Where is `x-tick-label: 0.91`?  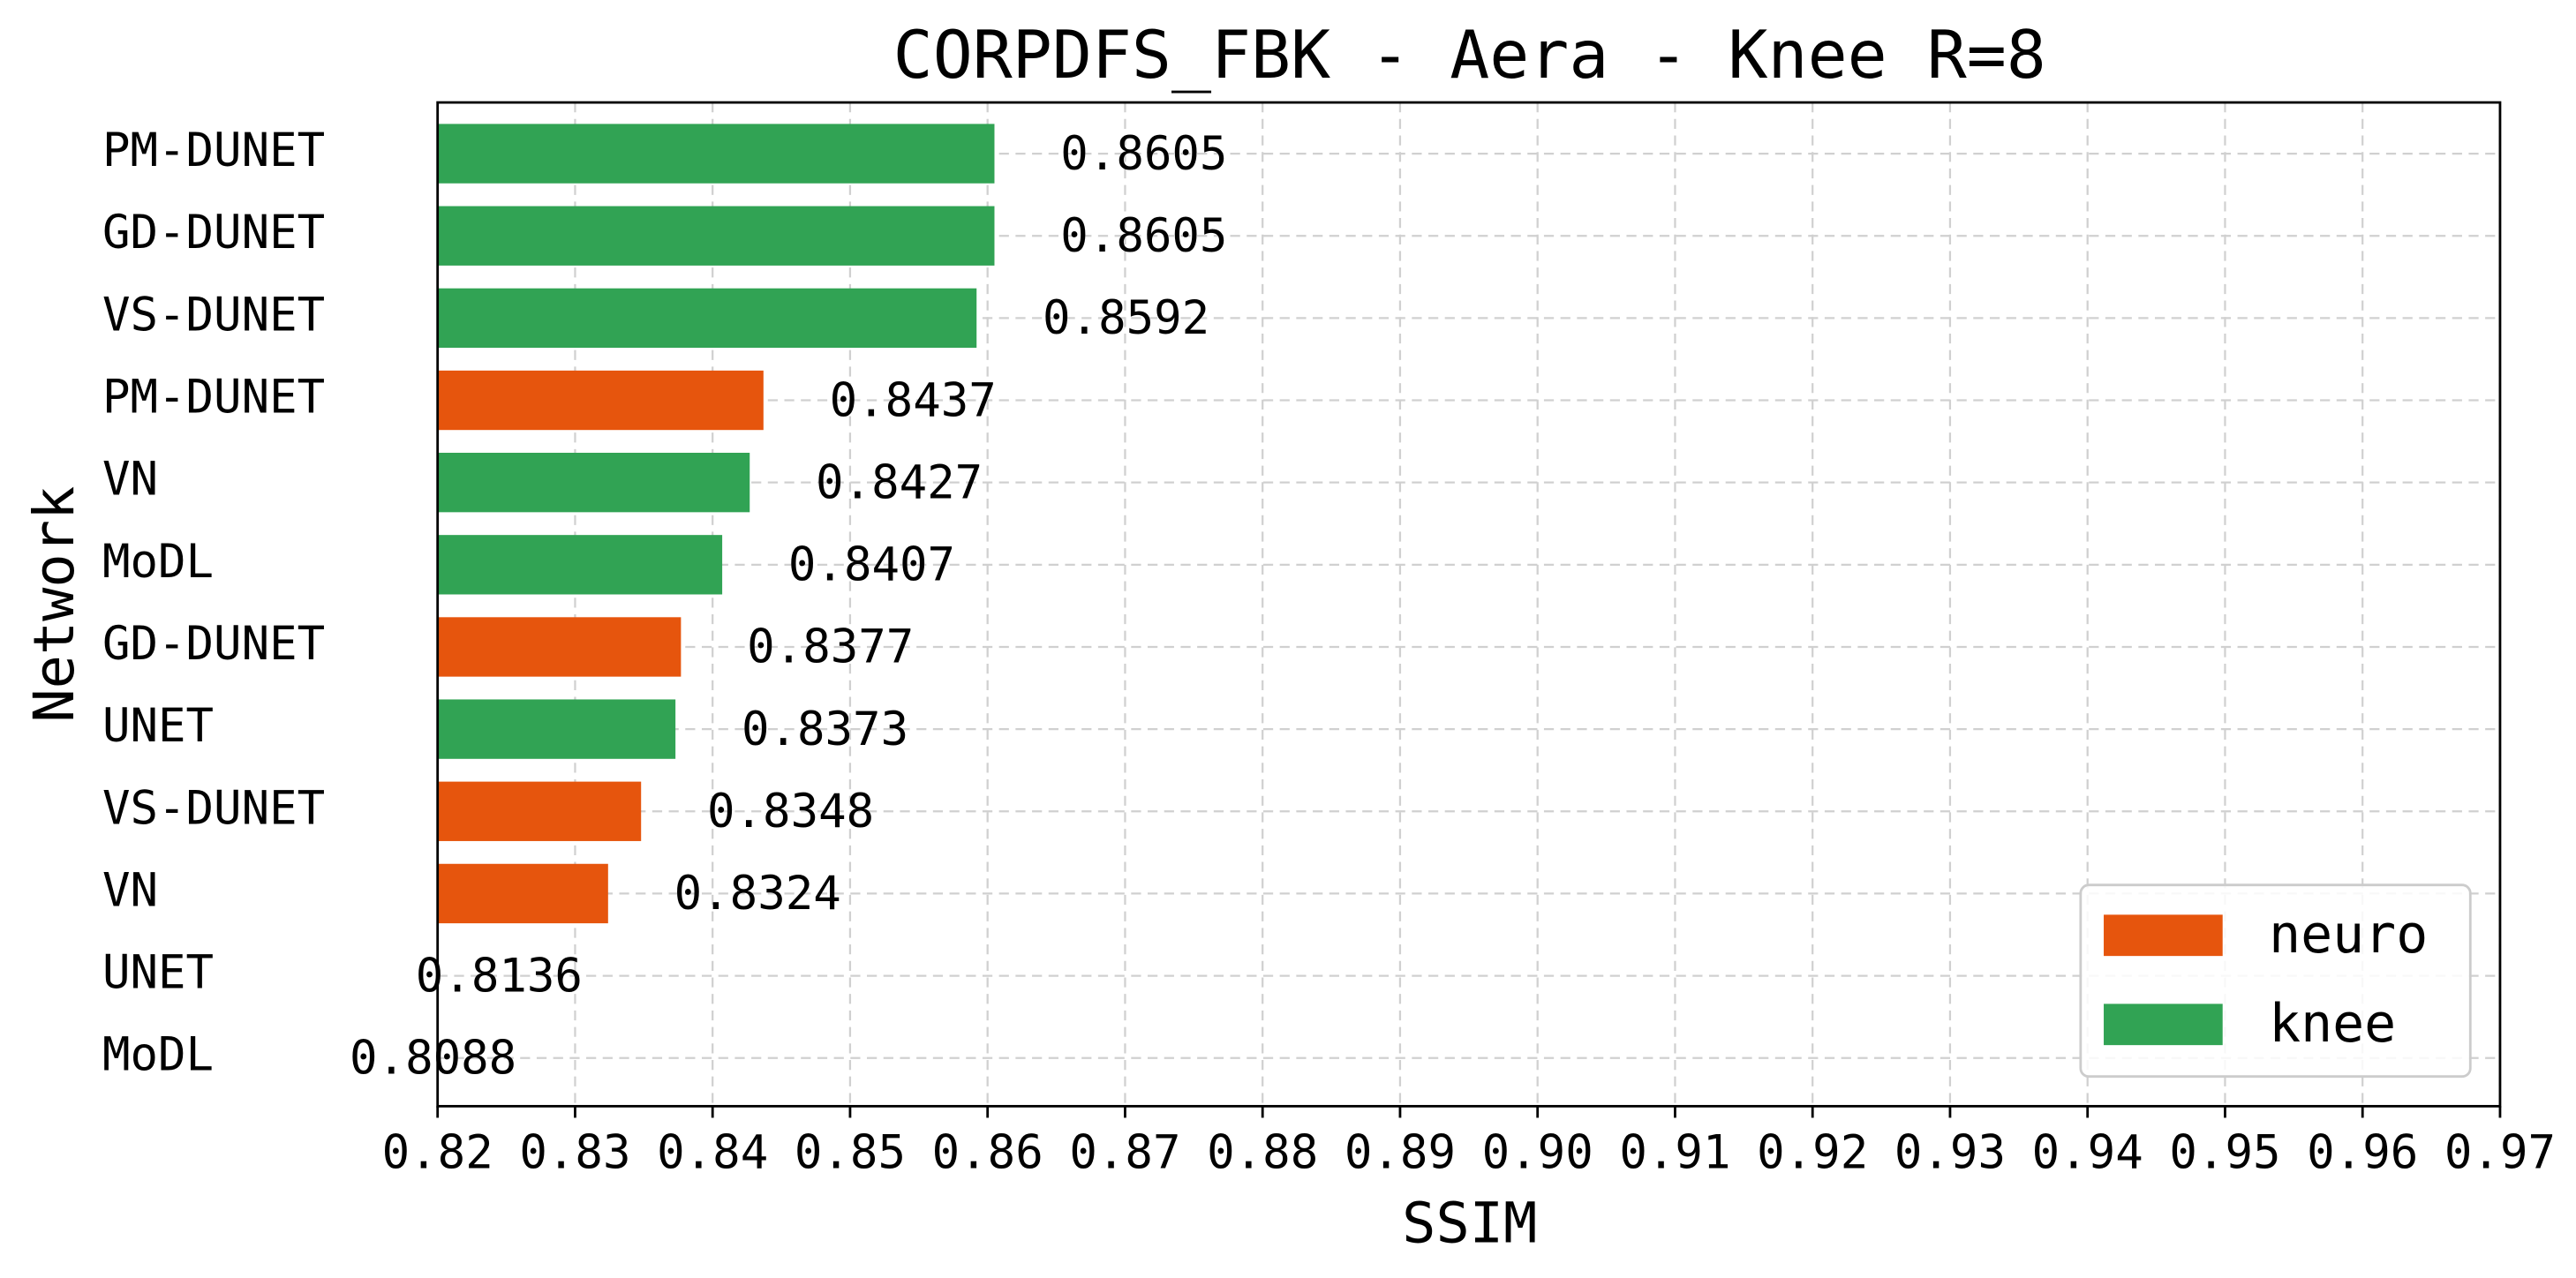 x-tick-label: 0.91 is located at coordinates (1675, 1152).